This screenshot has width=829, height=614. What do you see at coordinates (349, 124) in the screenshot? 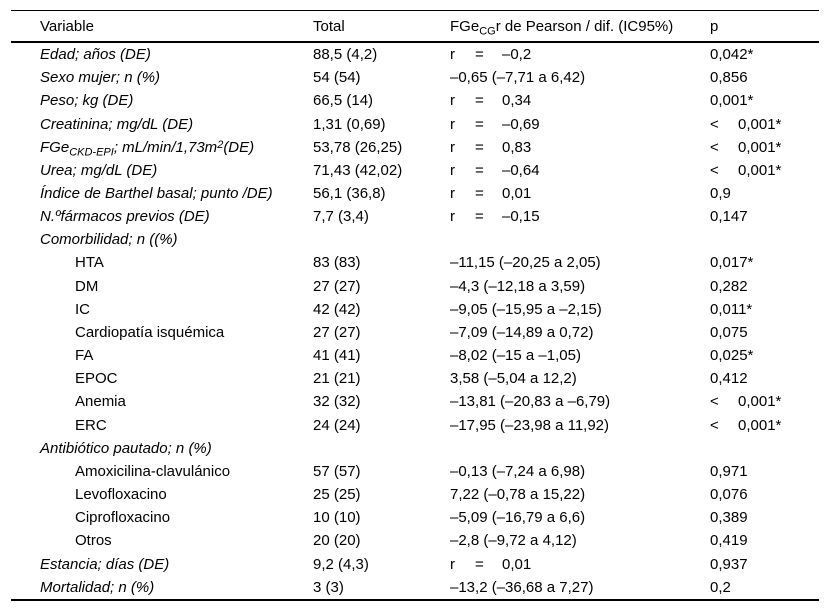
I see `total-cell: 1,31 (0,69)` at bounding box center [349, 124].